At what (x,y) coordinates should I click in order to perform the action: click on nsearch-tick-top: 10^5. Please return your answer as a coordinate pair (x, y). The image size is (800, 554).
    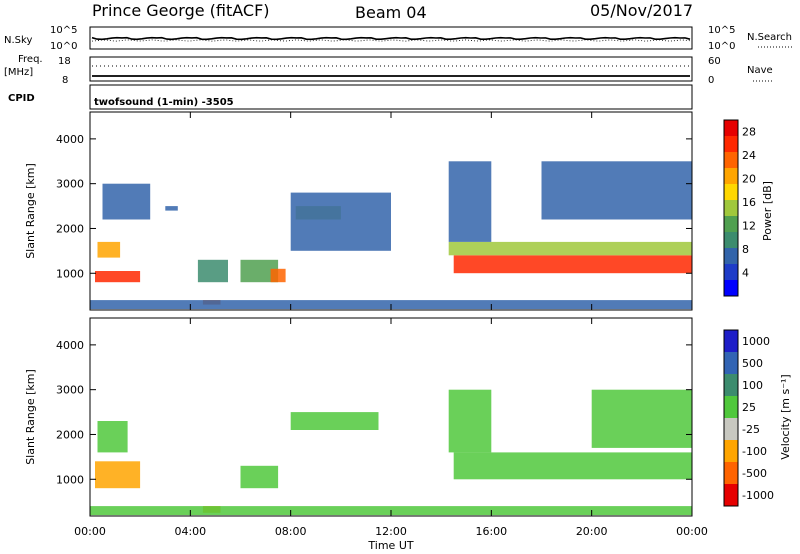
    Looking at the image, I should click on (721, 30).